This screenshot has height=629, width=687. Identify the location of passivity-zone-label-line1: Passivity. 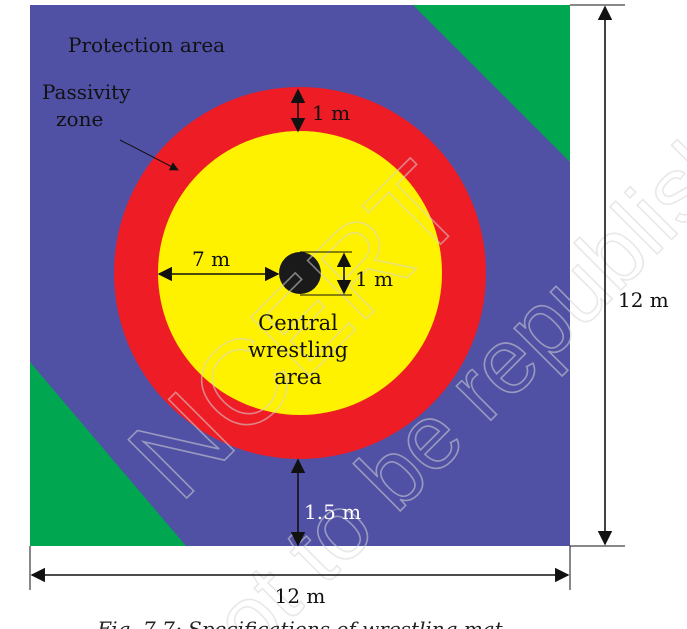
(86, 92).